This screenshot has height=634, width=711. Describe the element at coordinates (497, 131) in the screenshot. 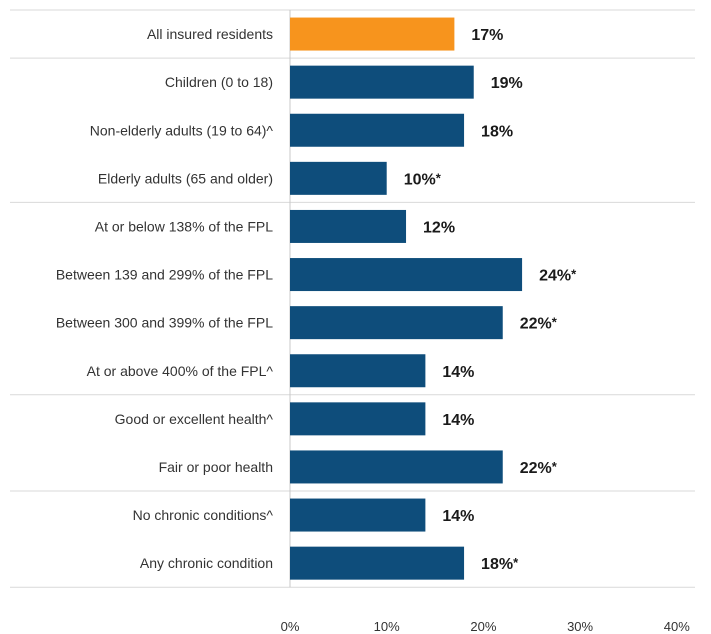

I see `value-label: 18%` at that location.